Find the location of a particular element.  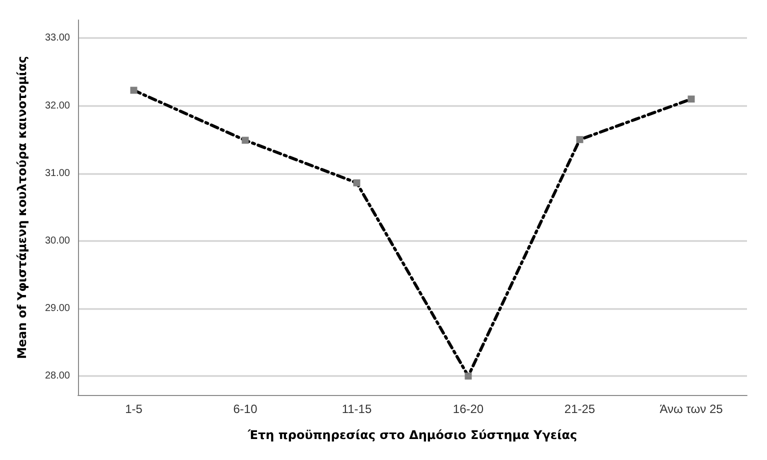

x-tick-label: 6-10 is located at coordinates (245, 409).